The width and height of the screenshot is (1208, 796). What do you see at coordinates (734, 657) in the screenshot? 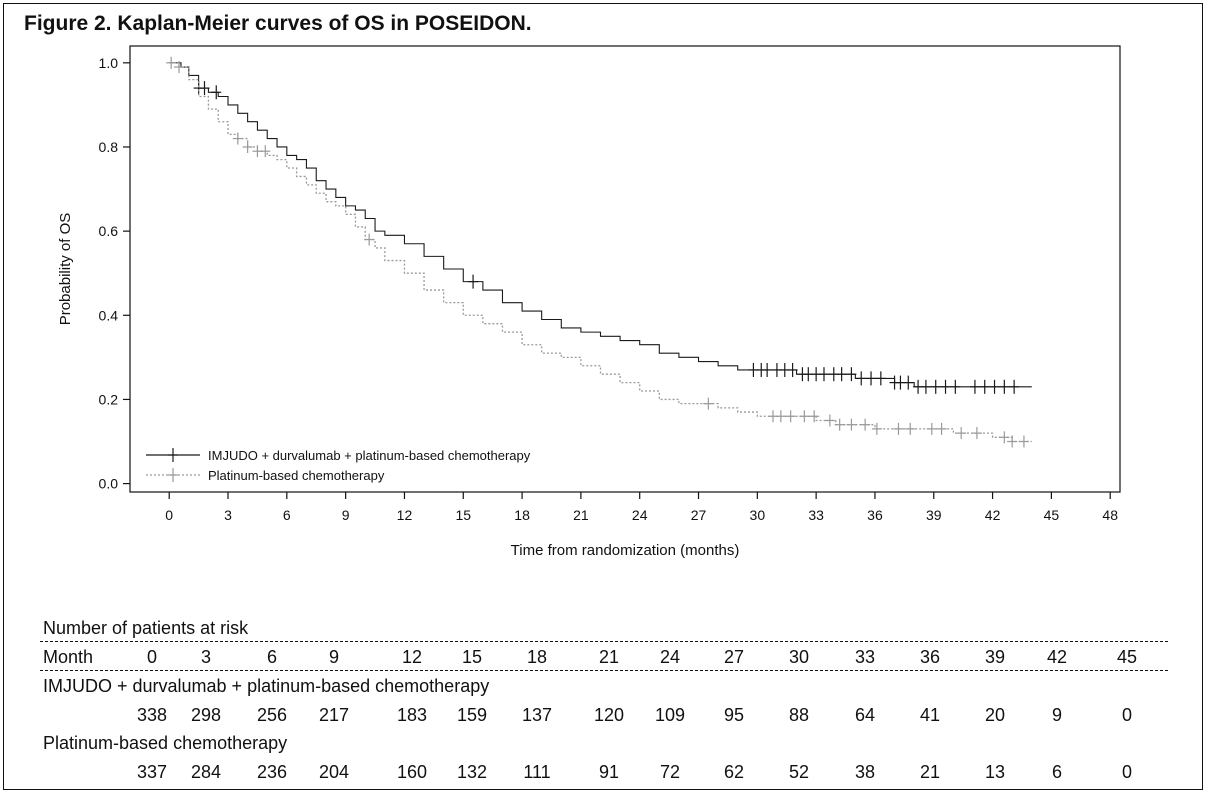
I see `risk-month-cell: 27` at bounding box center [734, 657].